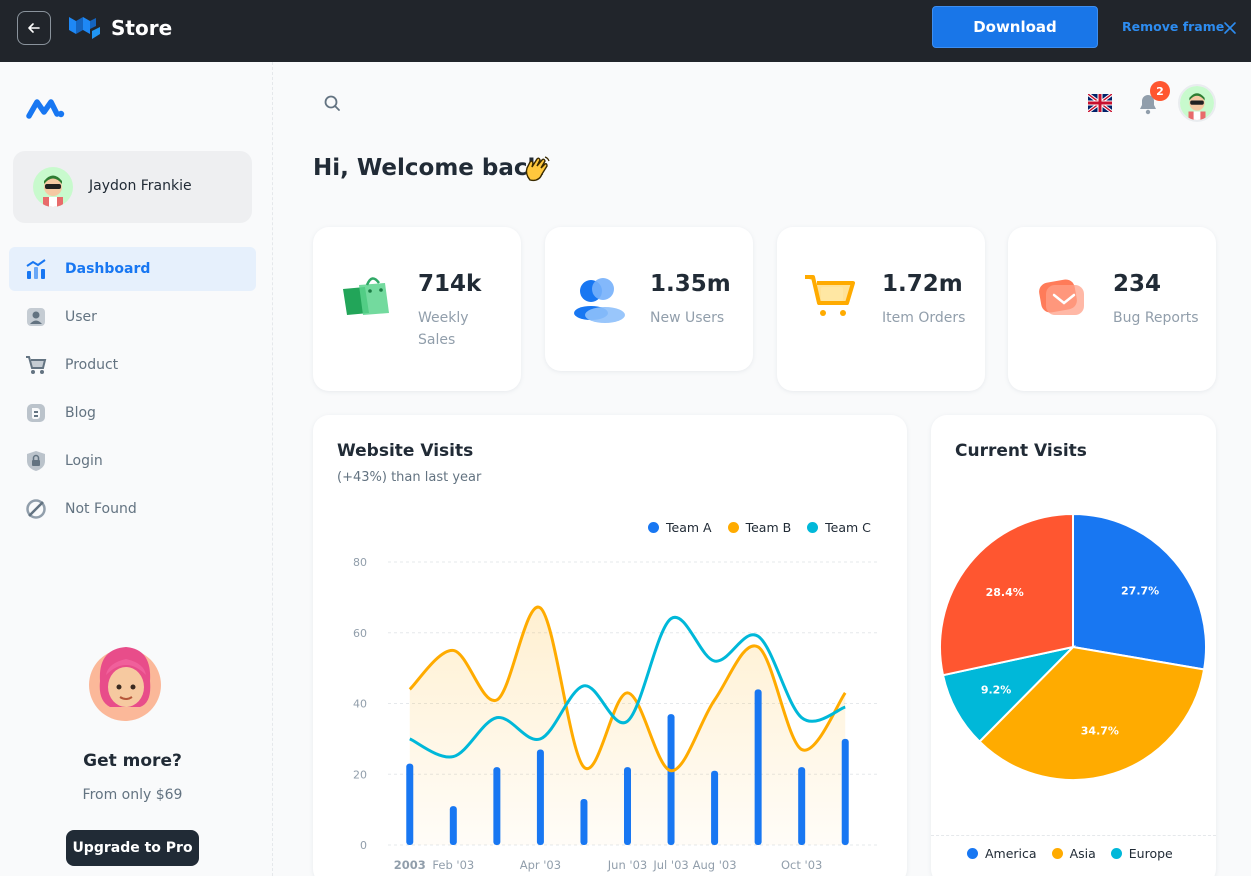 The height and width of the screenshot is (876, 1251). What do you see at coordinates (1015, 27) in the screenshot?
I see `download-button: Download` at bounding box center [1015, 27].